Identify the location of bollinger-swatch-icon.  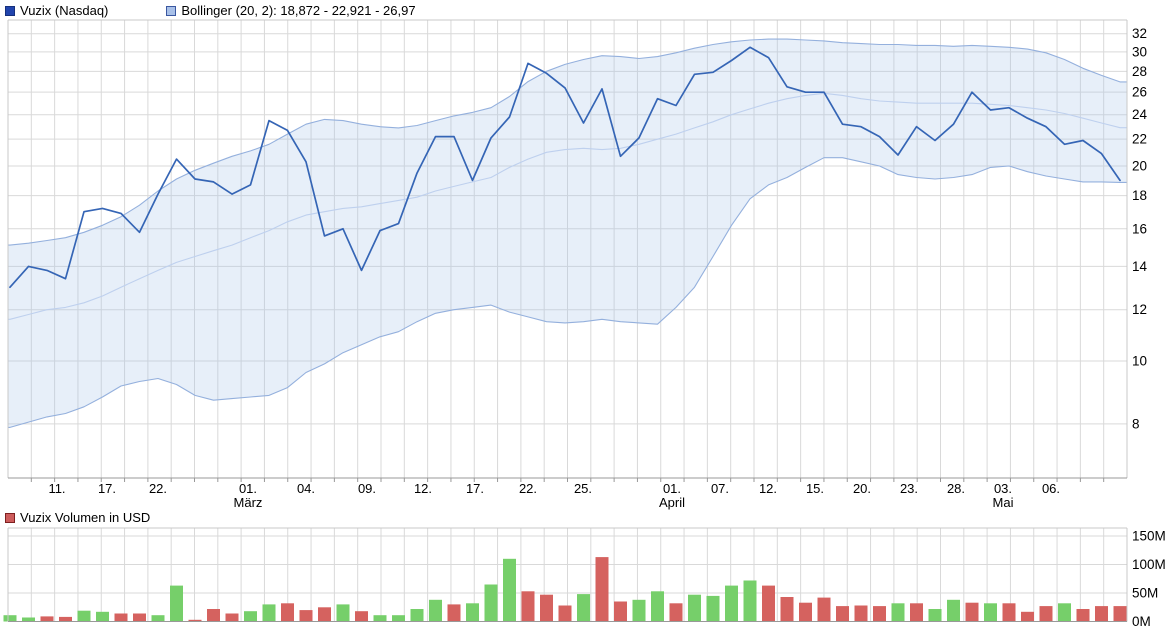
(171, 10).